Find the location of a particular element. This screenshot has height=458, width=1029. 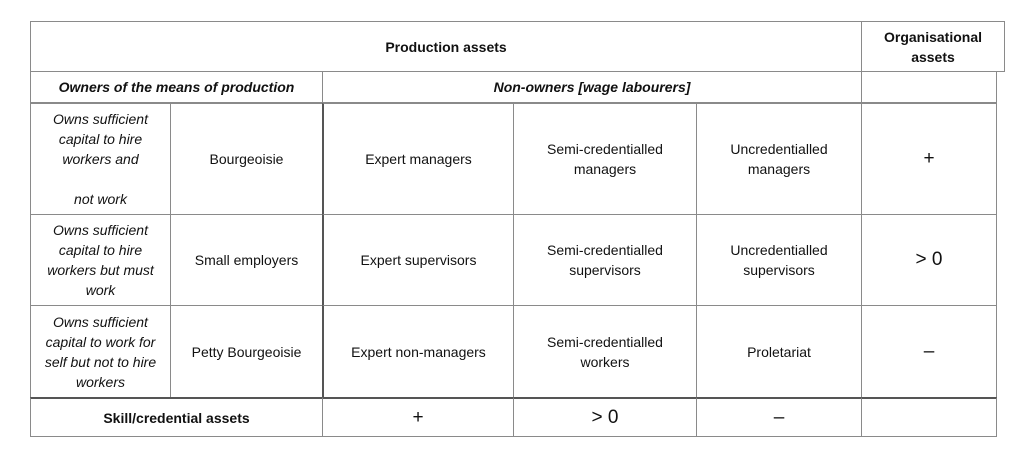

uncredentialled-cell: Uncredentialled supervisors is located at coordinates (779, 260).